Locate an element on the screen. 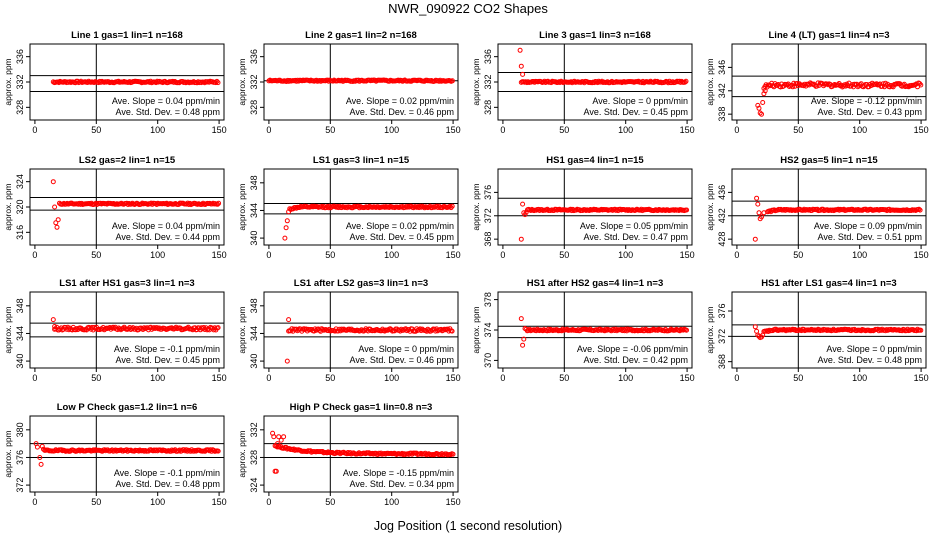 The image size is (936, 540). slope-annotation: Ave. Slope = 0 ppm/min is located at coordinates (640, 101).